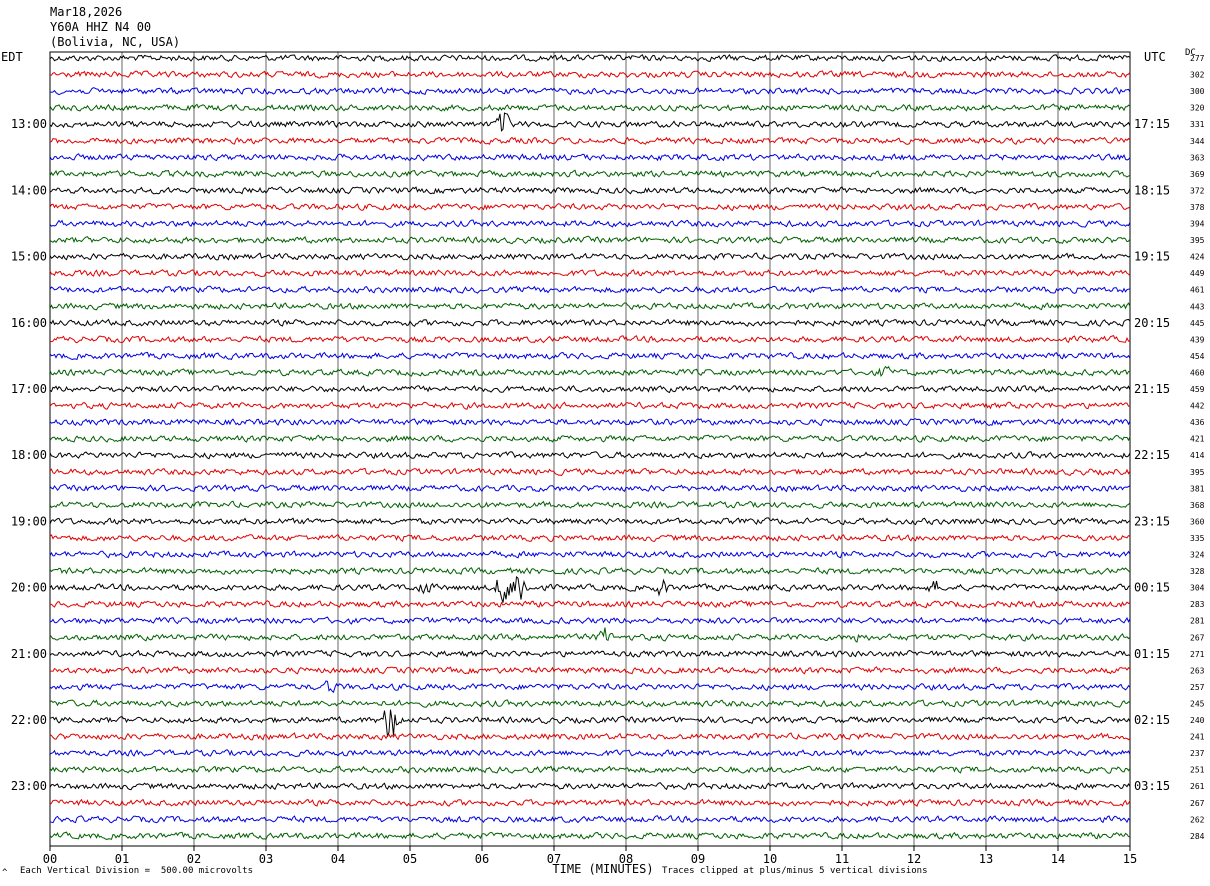  Describe the element at coordinates (1197, 207) in the screenshot. I see `dc-offset-value: 378` at that location.